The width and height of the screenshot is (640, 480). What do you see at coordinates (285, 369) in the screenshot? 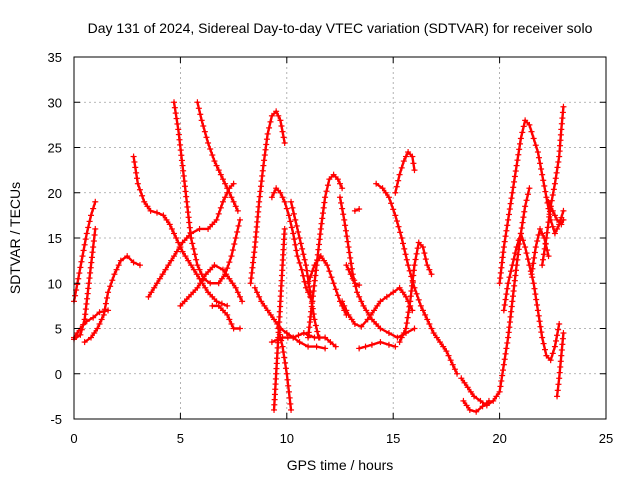
I see `series-s15` at bounding box center [285, 369].